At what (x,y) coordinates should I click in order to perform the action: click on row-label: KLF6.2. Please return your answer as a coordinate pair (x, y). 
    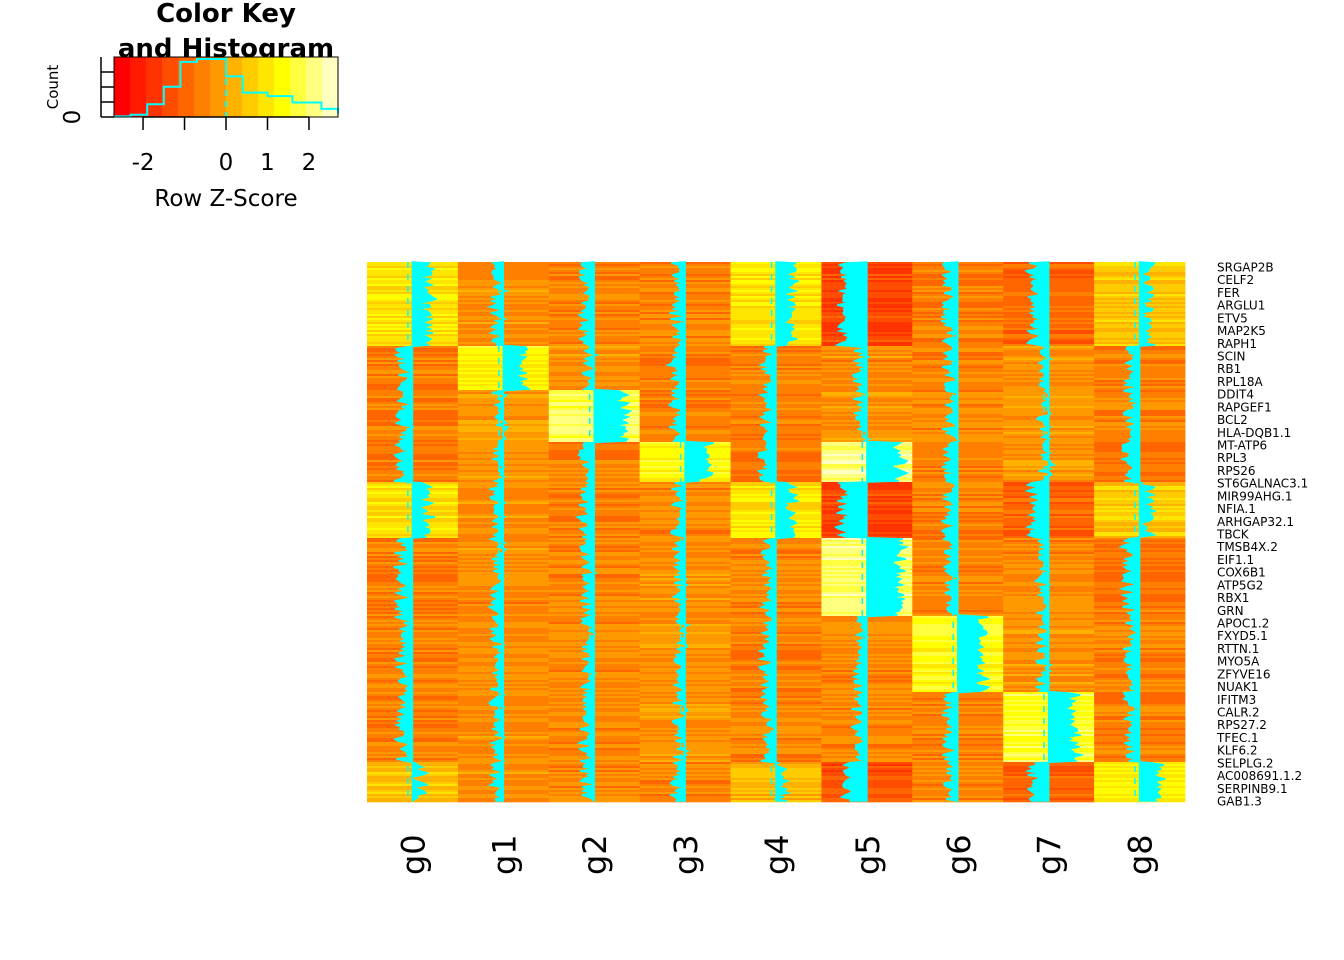
    Looking at the image, I should click on (1237, 751).